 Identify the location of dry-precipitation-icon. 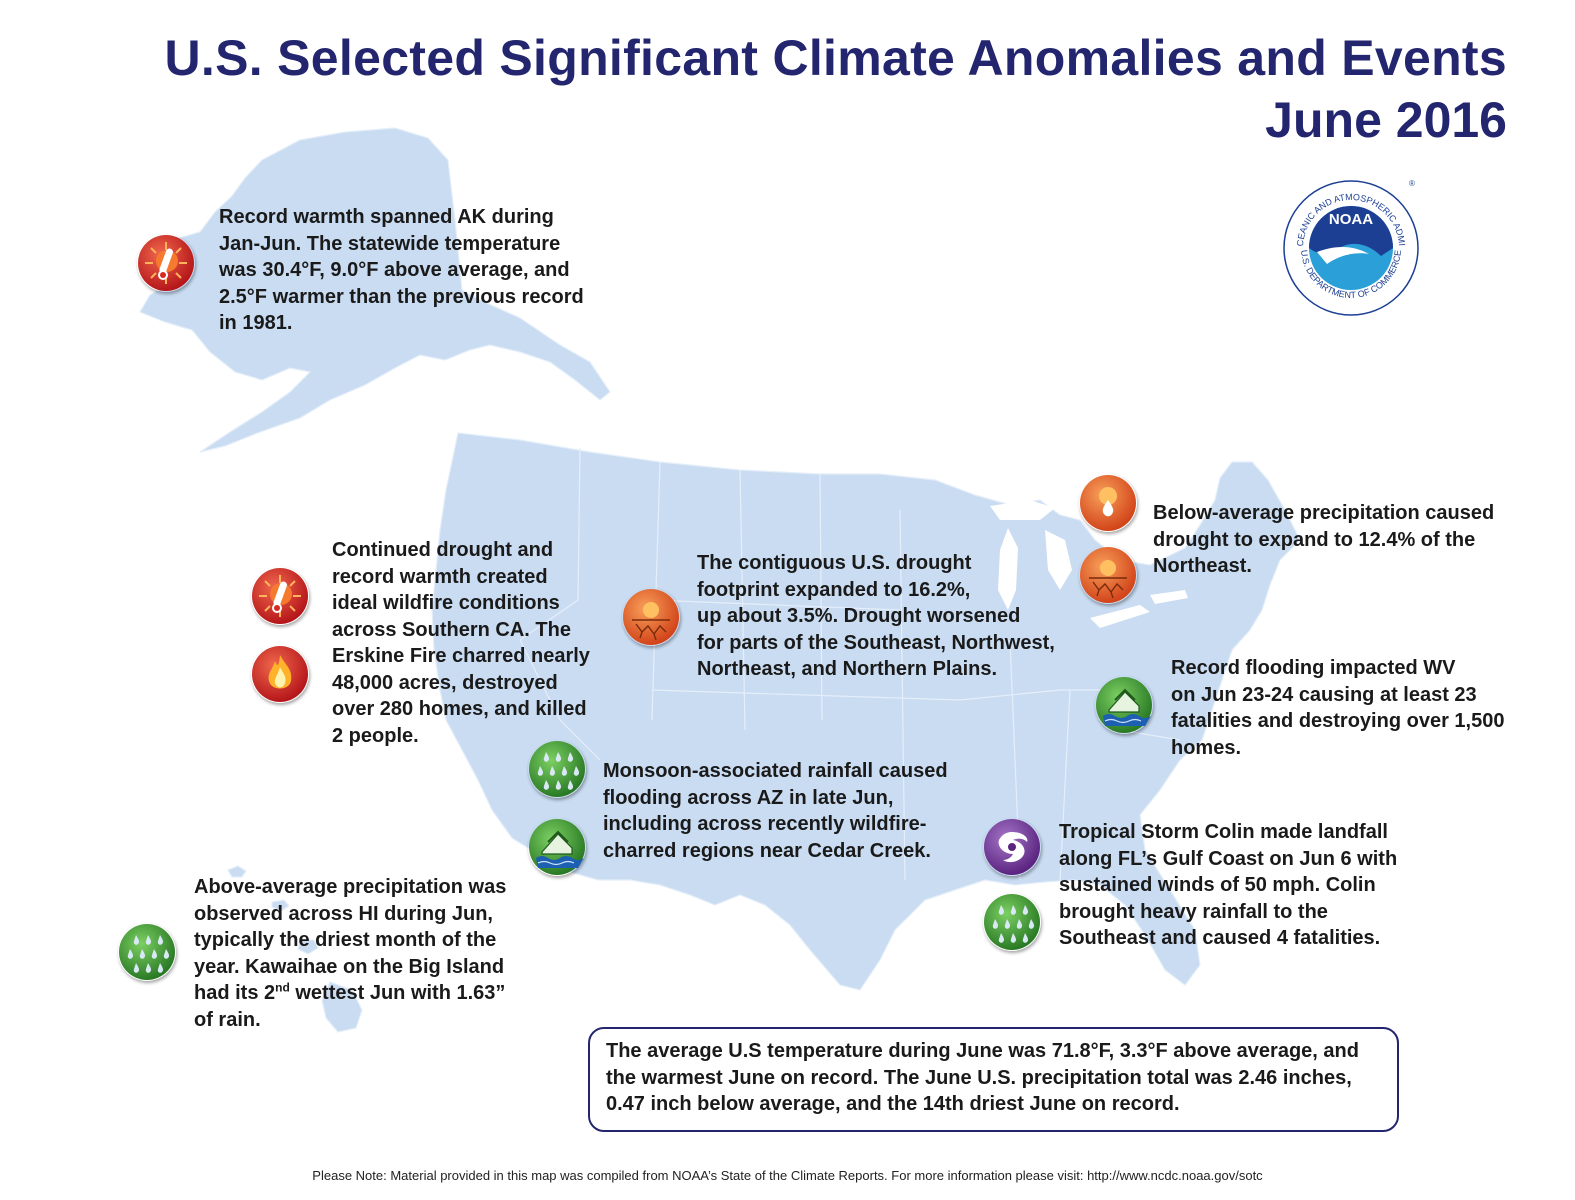
(1108, 503).